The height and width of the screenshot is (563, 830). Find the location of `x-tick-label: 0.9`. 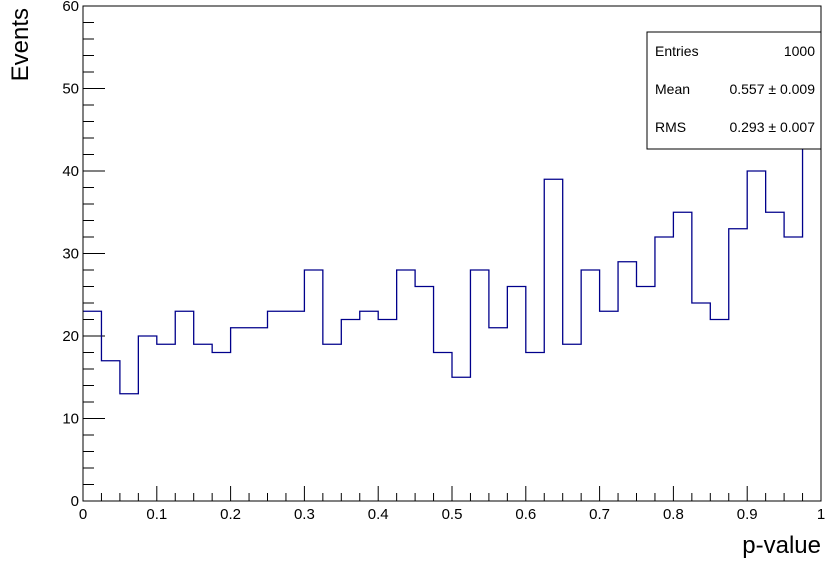

x-tick-label: 0.9 is located at coordinates (747, 514).